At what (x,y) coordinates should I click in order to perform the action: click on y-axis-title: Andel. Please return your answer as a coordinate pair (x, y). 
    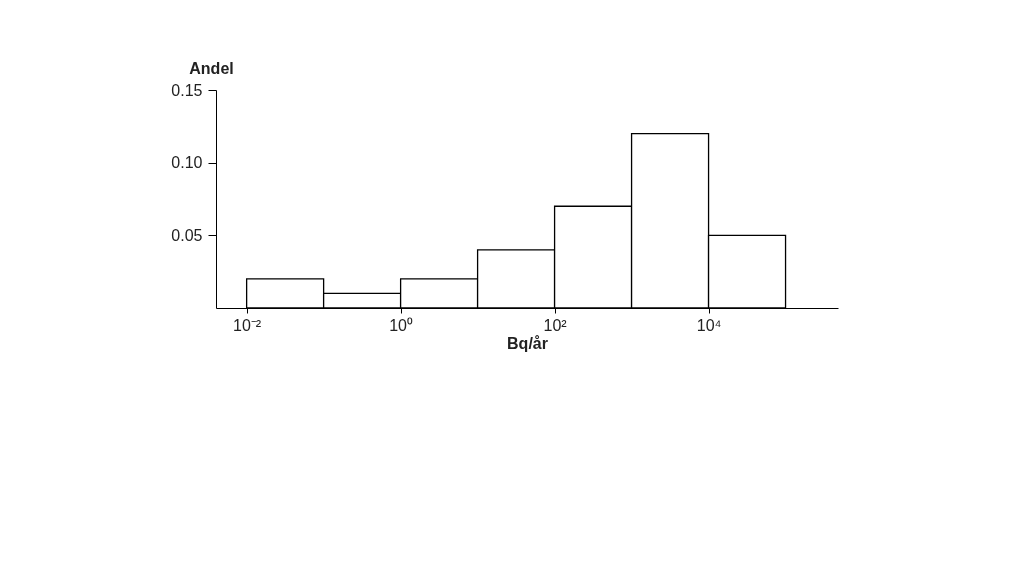
    Looking at the image, I should click on (211, 68).